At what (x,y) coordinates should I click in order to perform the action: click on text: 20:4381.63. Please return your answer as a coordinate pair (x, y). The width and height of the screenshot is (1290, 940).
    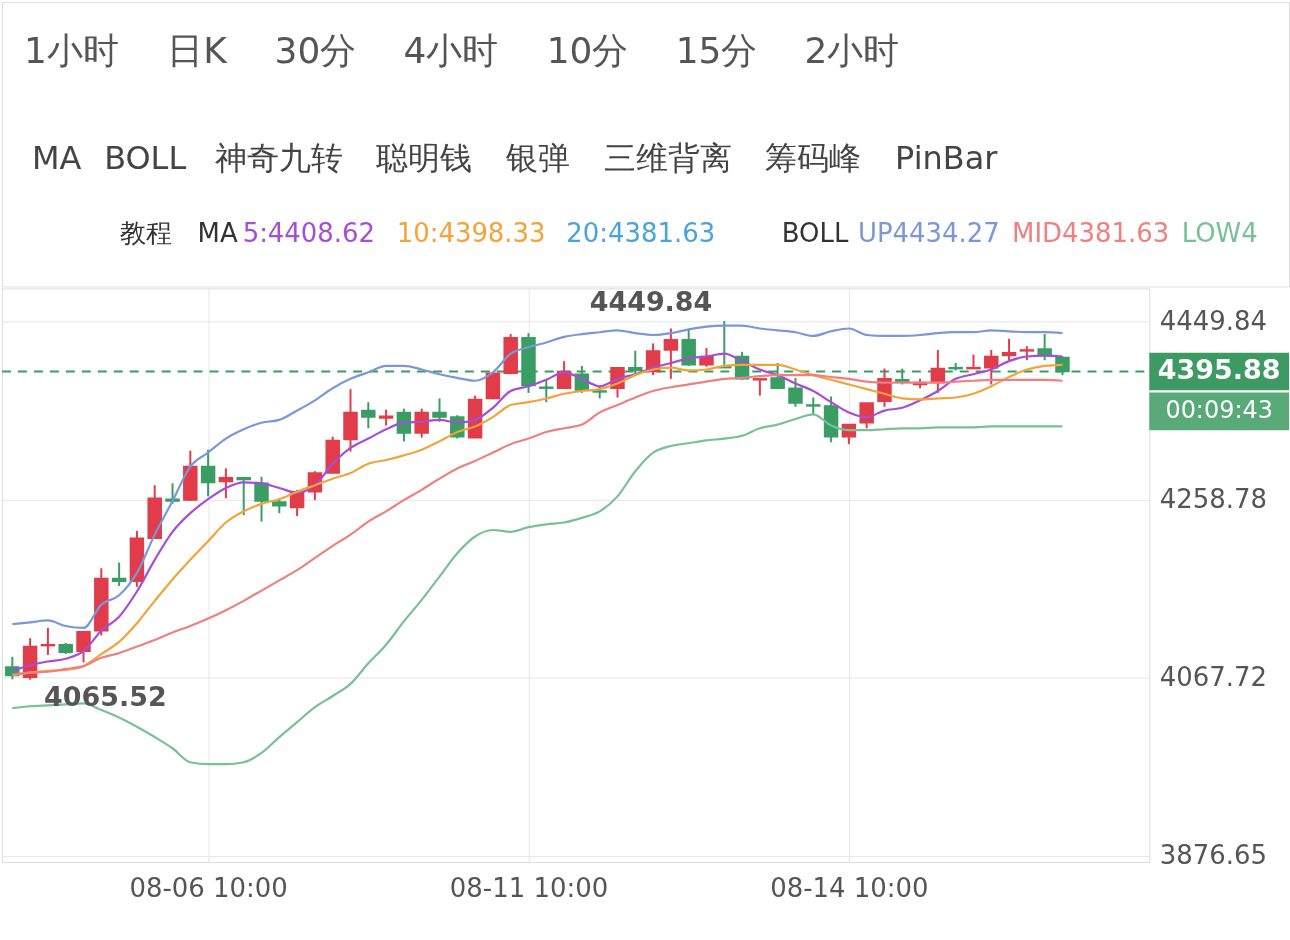
    Looking at the image, I should click on (641, 233).